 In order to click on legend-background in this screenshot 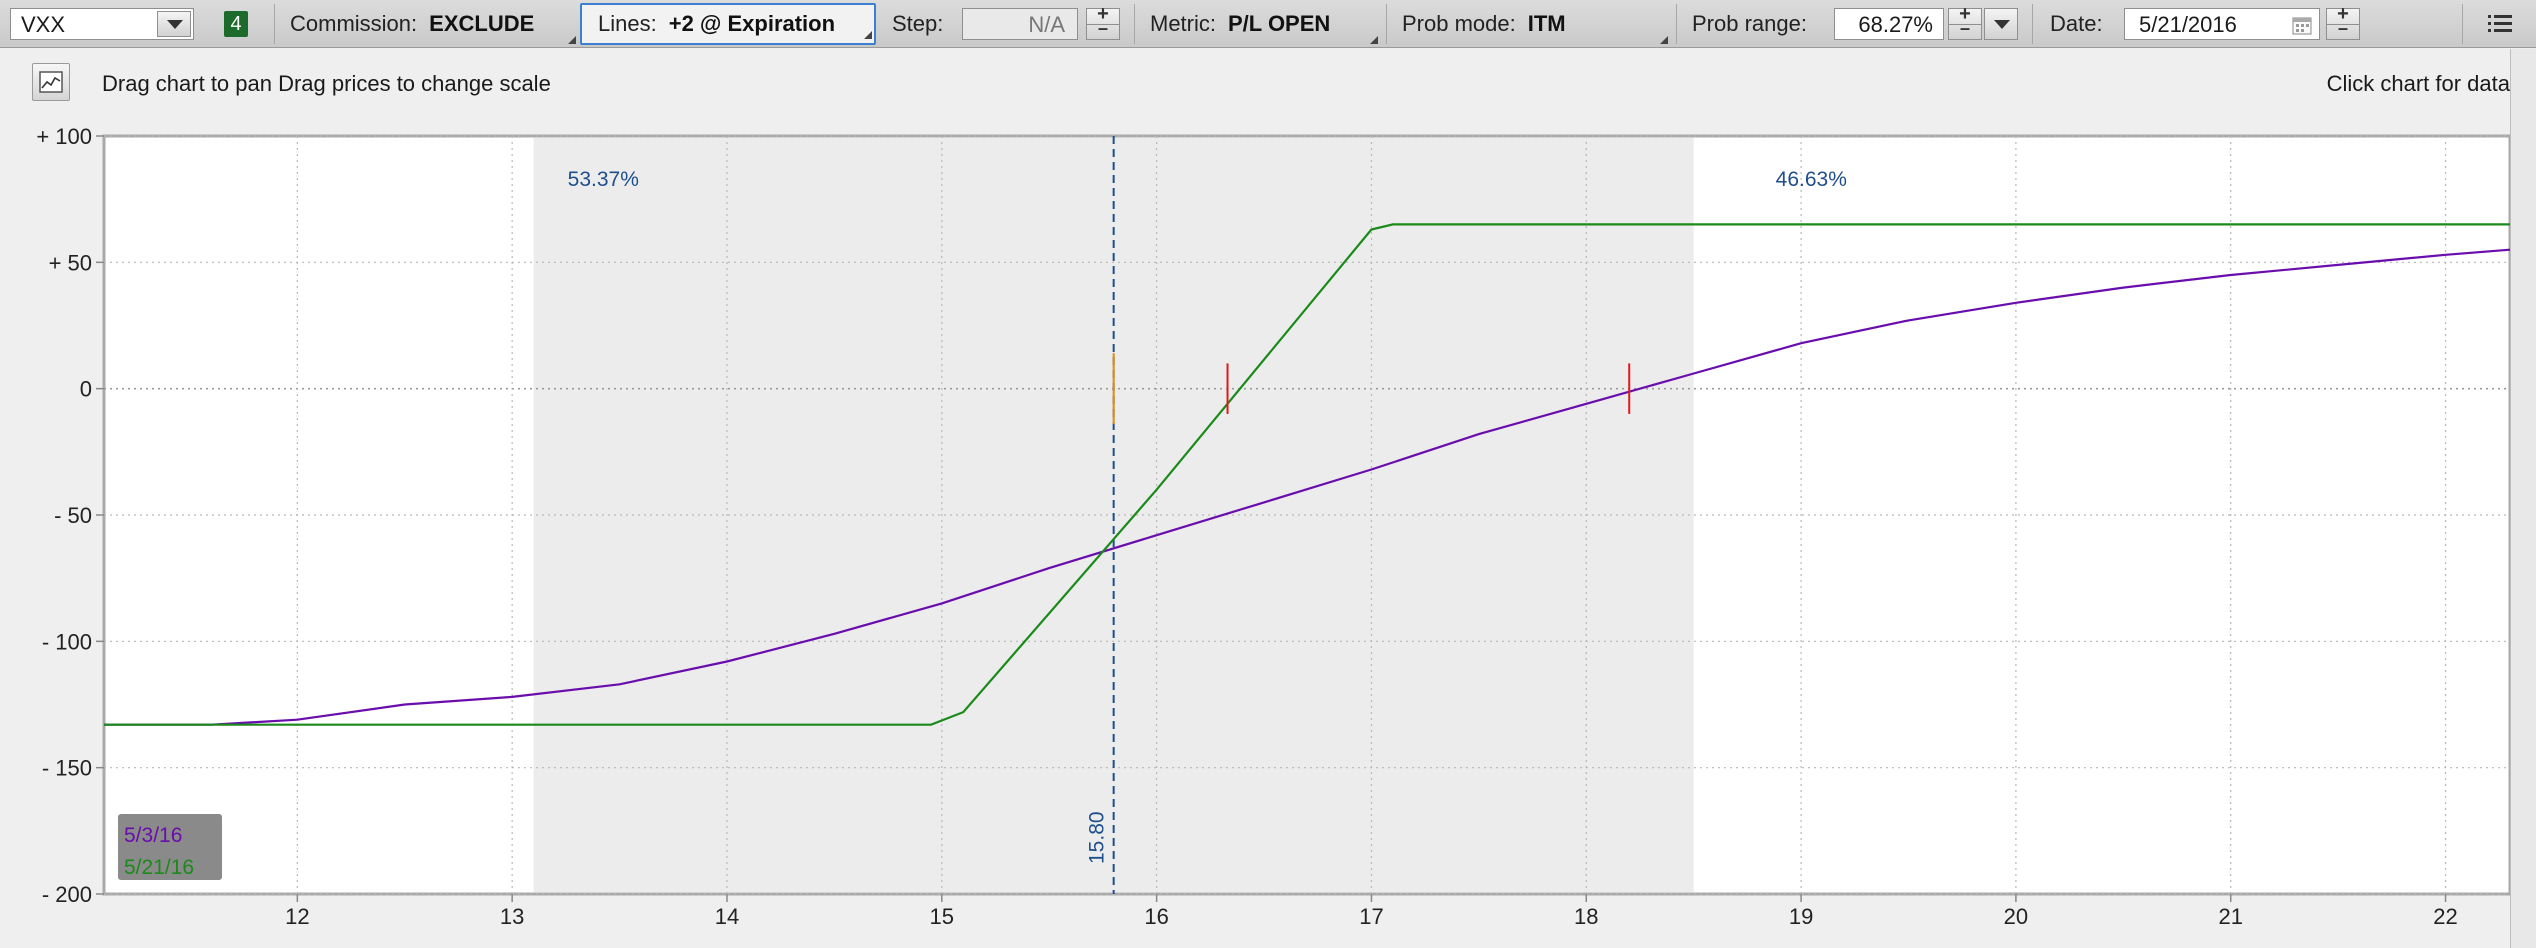, I will do `click(170, 847)`.